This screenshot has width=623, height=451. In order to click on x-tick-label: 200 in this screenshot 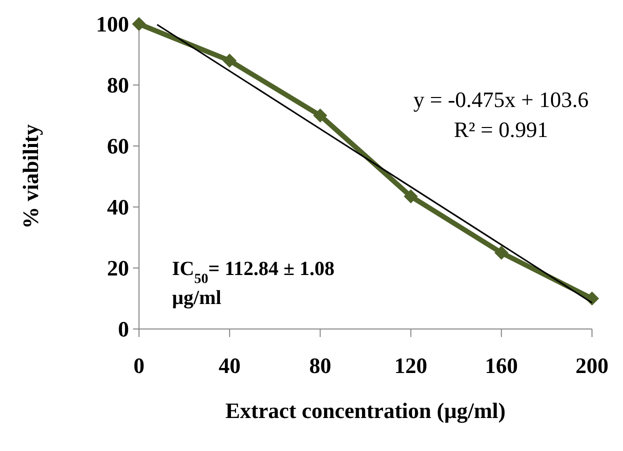, I will do `click(592, 365)`.